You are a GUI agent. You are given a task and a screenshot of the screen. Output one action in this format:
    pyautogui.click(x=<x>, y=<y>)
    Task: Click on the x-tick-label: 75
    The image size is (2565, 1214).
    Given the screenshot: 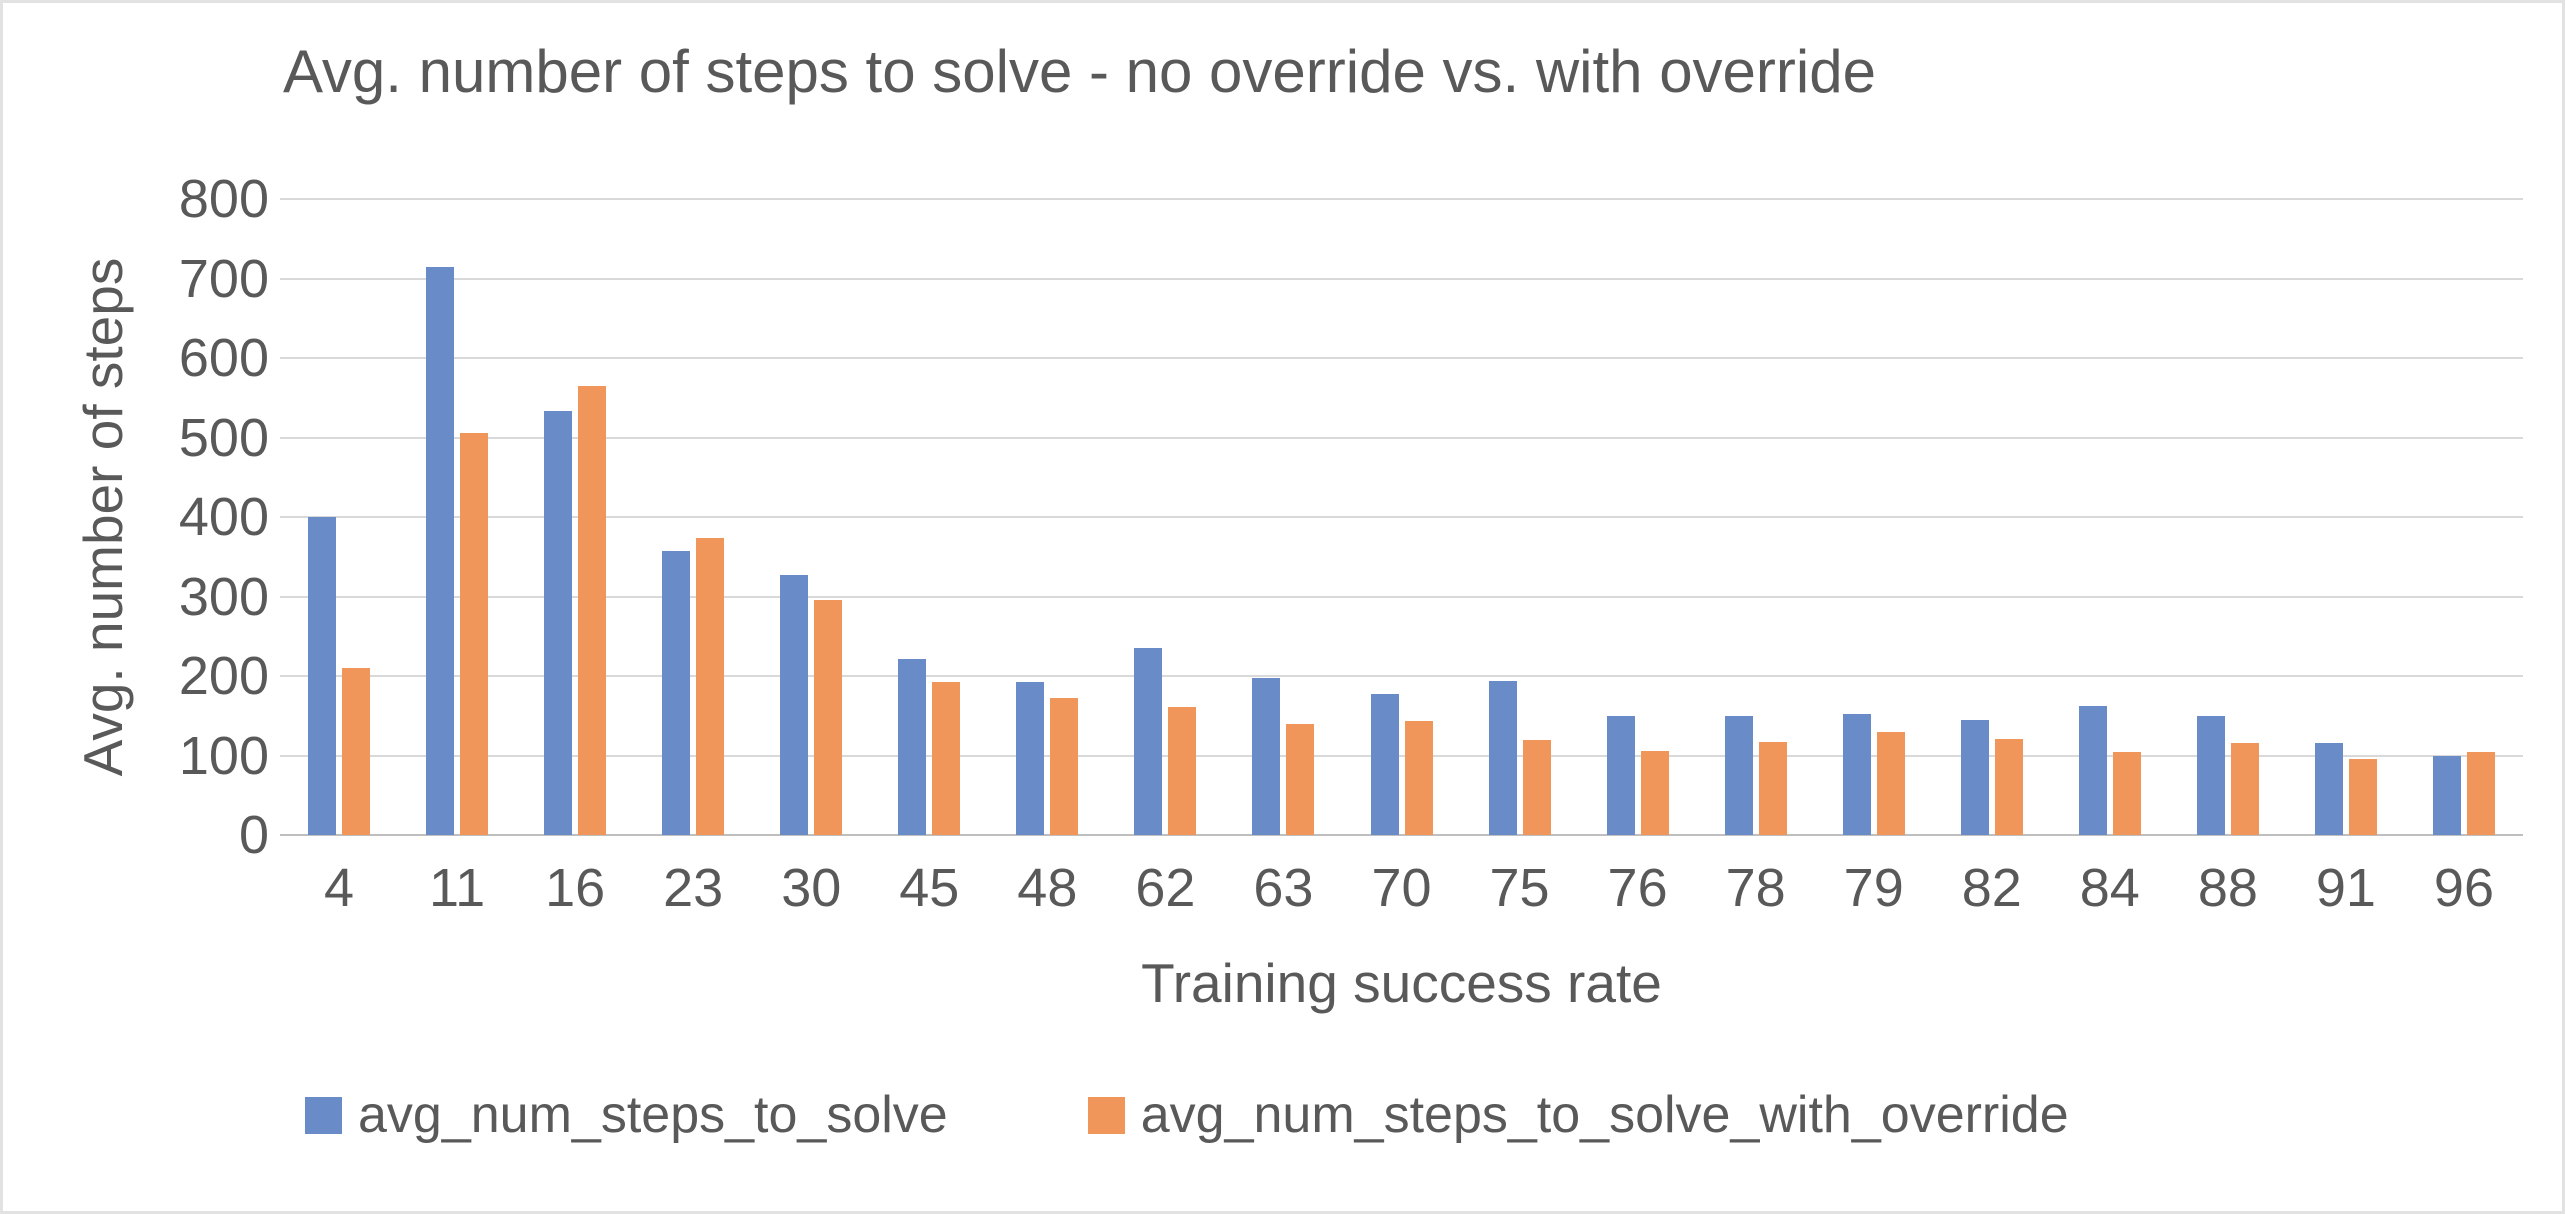 What is the action you would take?
    pyautogui.click(x=1519, y=888)
    